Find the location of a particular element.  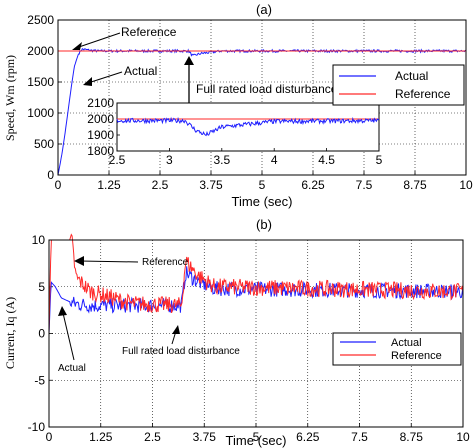

annotation-b-actual: Actual is located at coordinates (72, 368).